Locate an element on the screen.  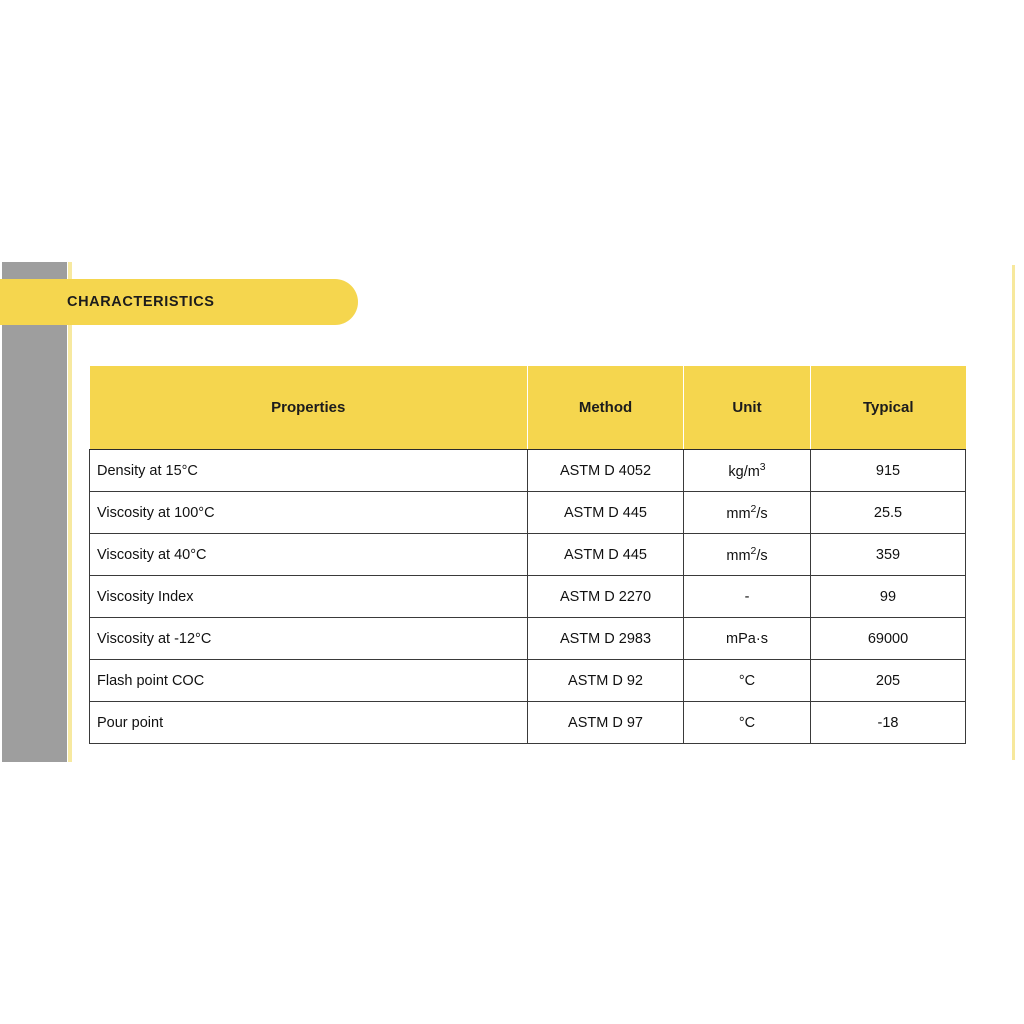
column-header-properties: Properties is located at coordinates (308, 408).